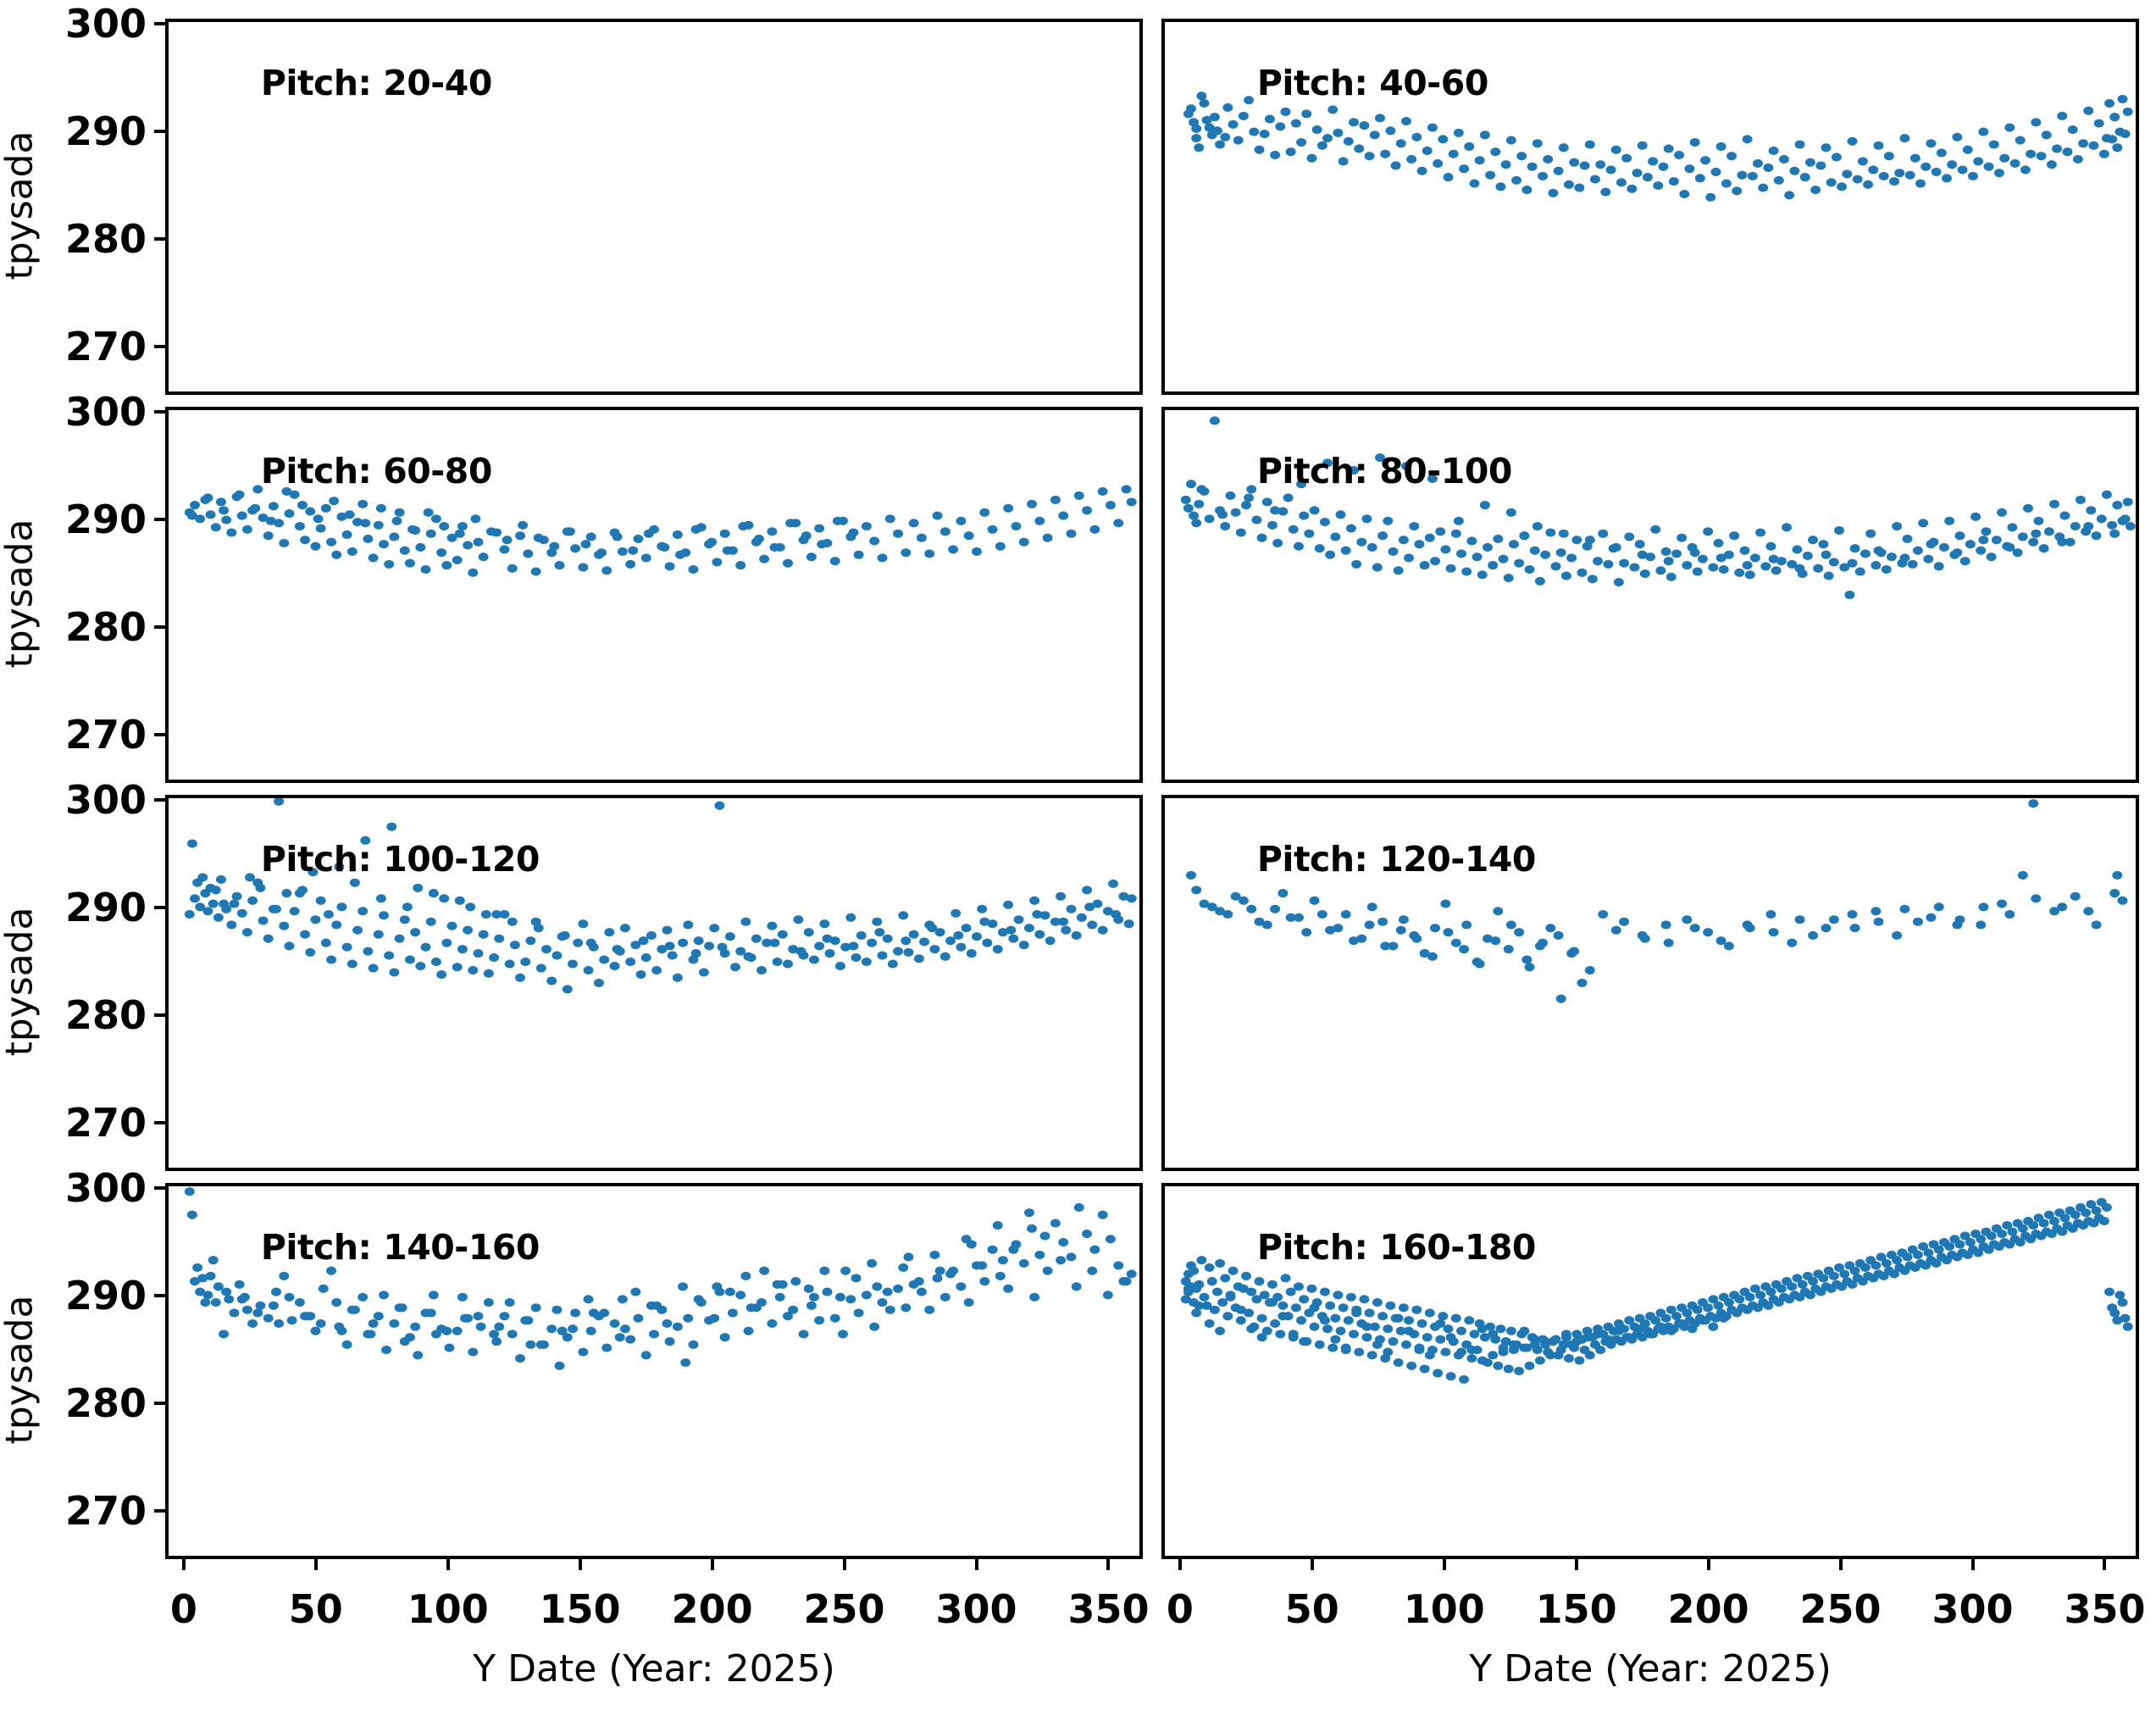 Image resolution: width=2156 pixels, height=1721 pixels. Describe the element at coordinates (376, 83) in the screenshot. I see `panel-title: Pitch: 20-40` at that location.